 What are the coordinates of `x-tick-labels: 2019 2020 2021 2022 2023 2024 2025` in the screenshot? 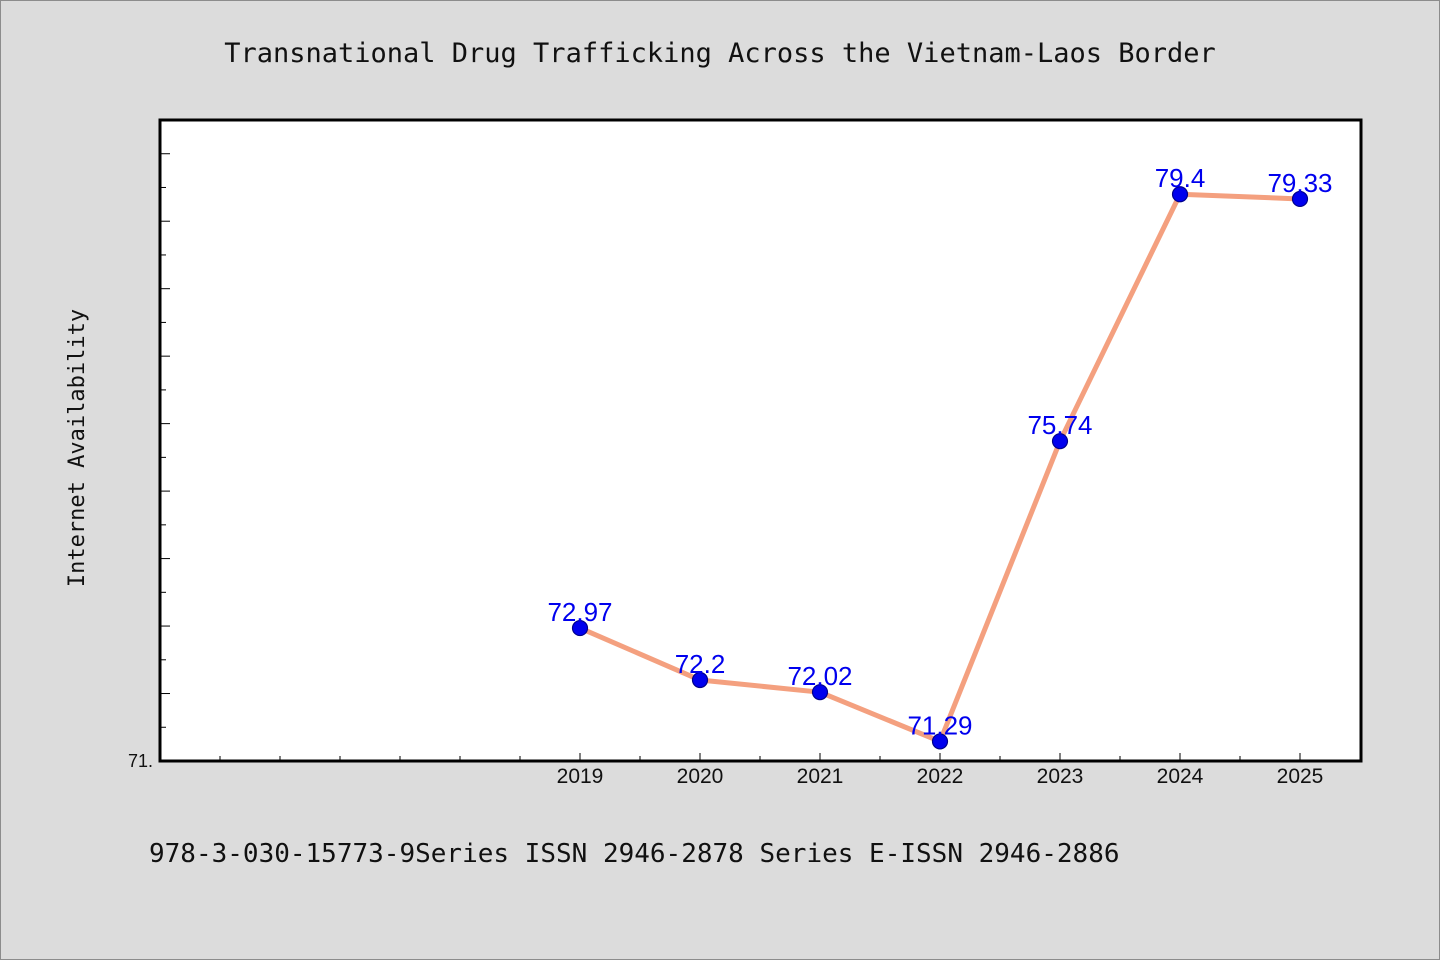 It's located at (940, 776).